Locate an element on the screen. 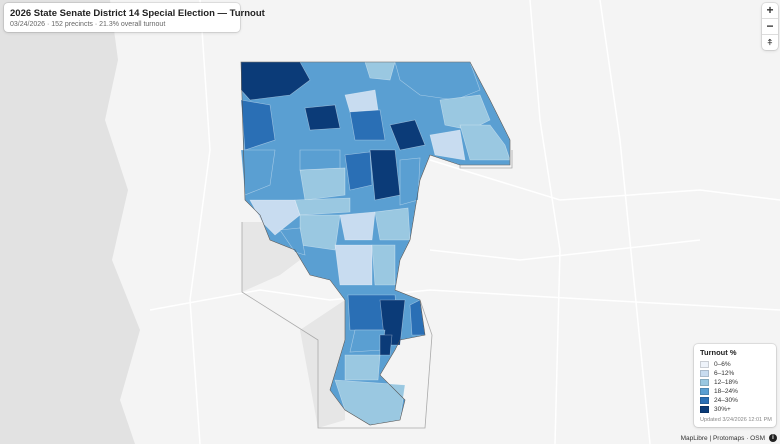 The width and height of the screenshot is (780, 444). legend-label: 0–6% is located at coordinates (722, 364).